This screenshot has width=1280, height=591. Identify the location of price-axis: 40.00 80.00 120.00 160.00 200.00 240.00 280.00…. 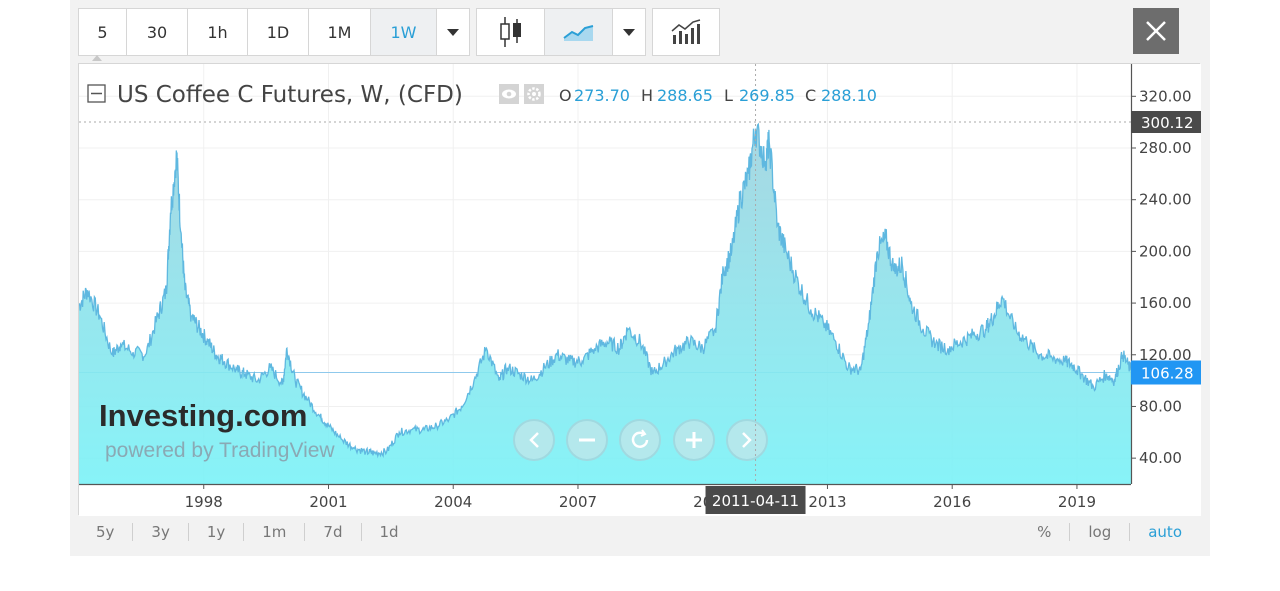
(1165, 290).